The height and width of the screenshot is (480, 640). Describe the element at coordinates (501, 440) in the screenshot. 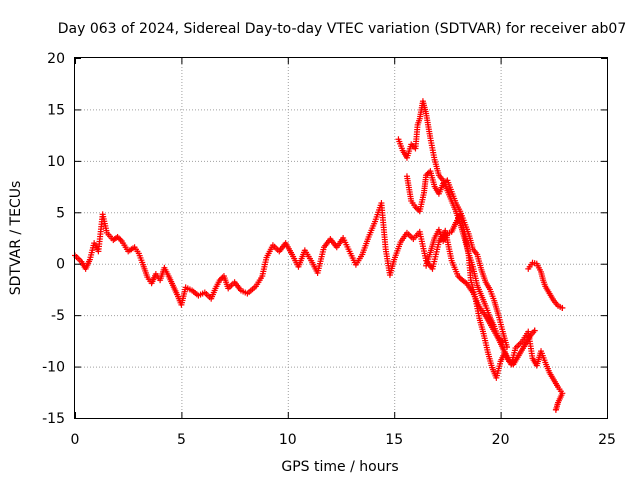

I see `x-tick-label: 20` at that location.